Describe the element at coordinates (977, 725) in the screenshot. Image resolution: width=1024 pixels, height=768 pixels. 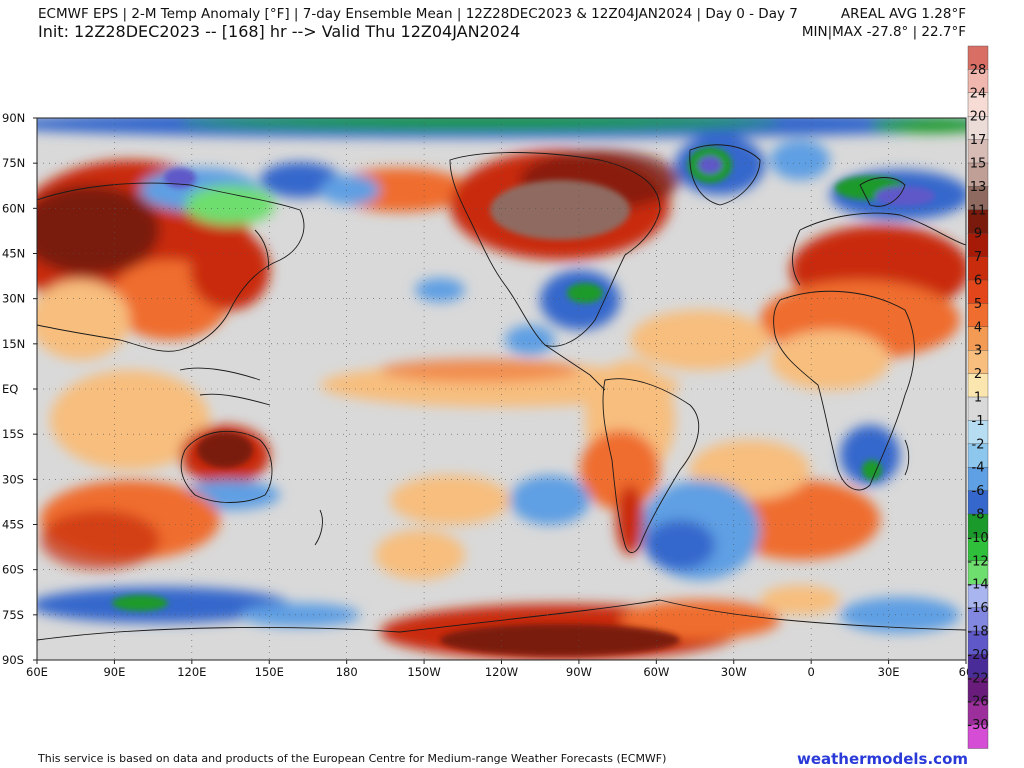
I see `colorbar-label: -30` at that location.